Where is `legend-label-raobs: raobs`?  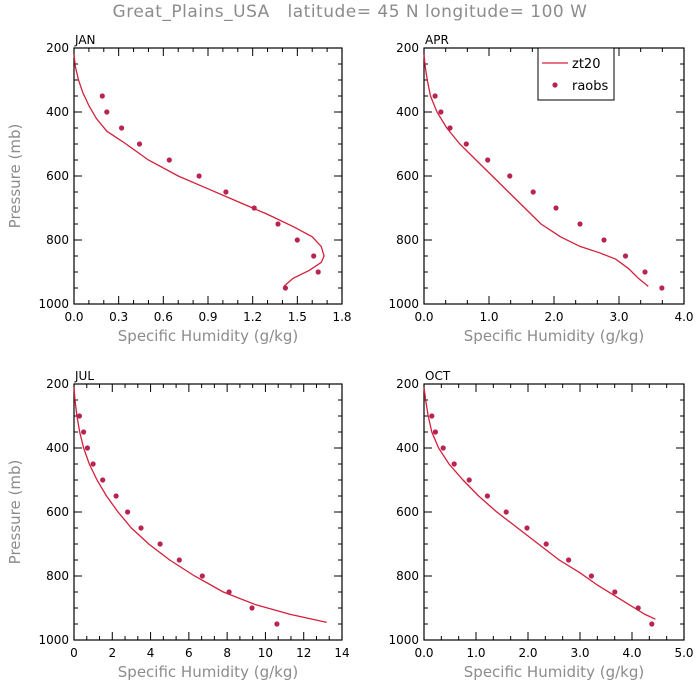
legend-label-raobs: raobs is located at coordinates (590, 86).